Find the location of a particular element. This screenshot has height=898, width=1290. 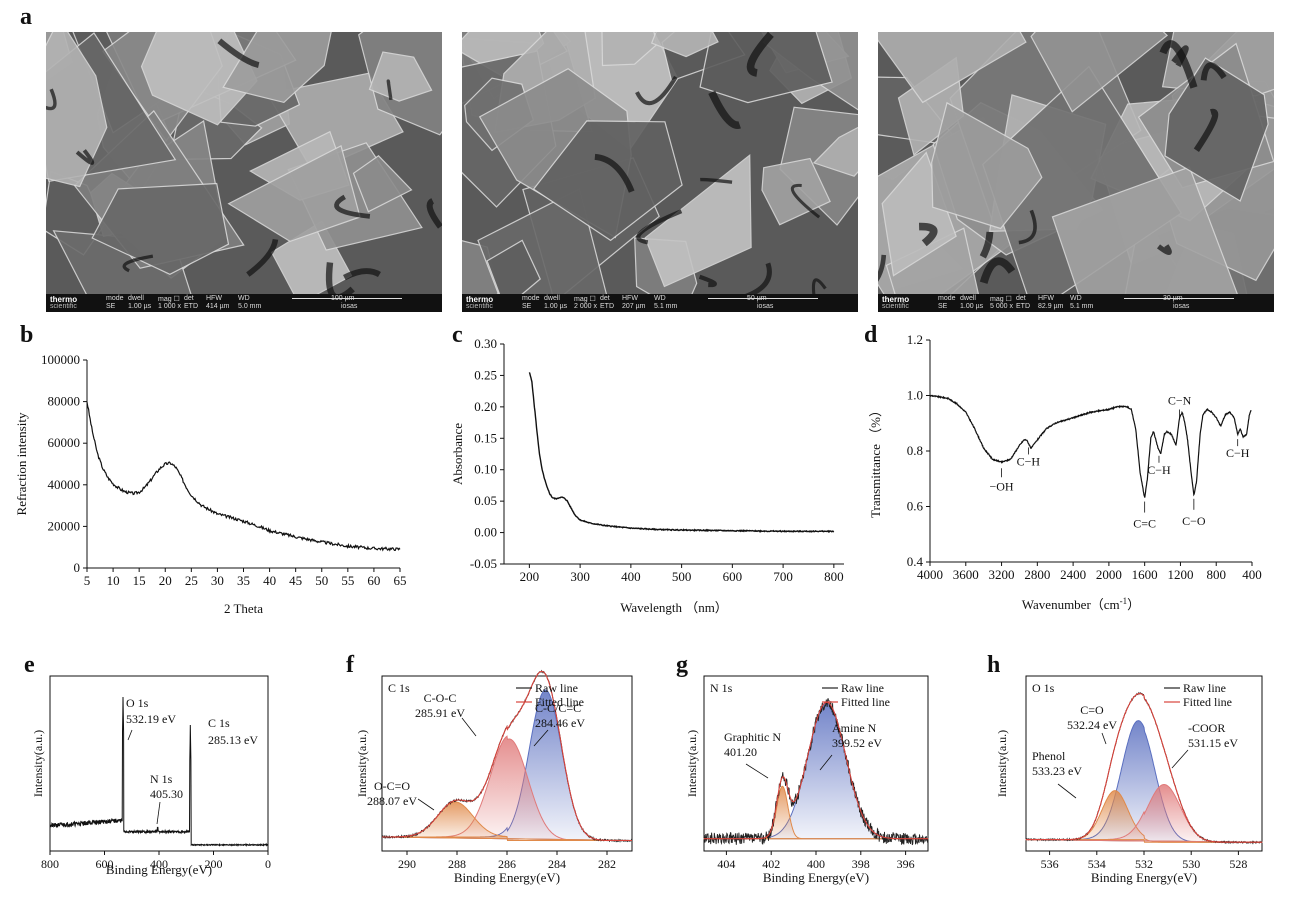

x-axis-title-end: ） is located at coordinates (1133, 604).